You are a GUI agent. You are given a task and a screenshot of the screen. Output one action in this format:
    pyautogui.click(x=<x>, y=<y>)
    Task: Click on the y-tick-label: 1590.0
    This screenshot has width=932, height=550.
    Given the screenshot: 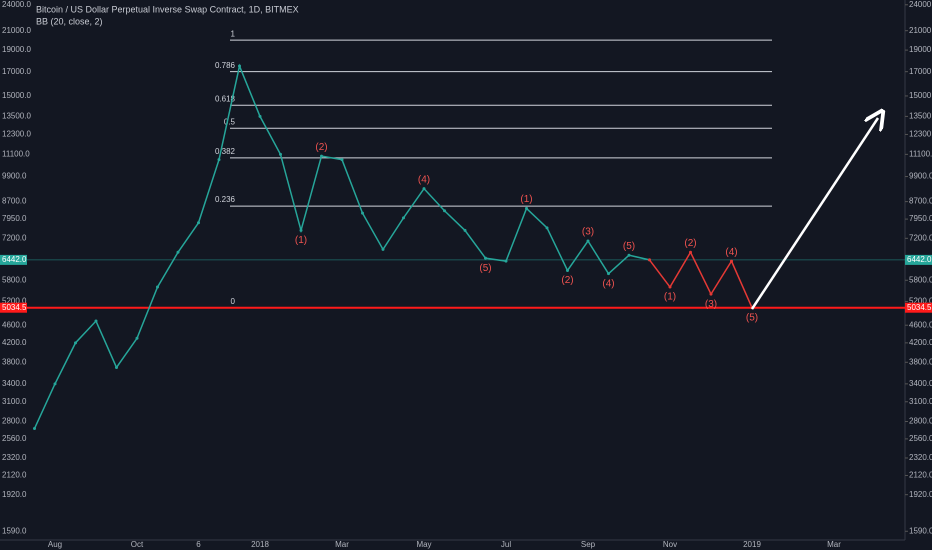 What is the action you would take?
    pyautogui.click(x=920, y=530)
    